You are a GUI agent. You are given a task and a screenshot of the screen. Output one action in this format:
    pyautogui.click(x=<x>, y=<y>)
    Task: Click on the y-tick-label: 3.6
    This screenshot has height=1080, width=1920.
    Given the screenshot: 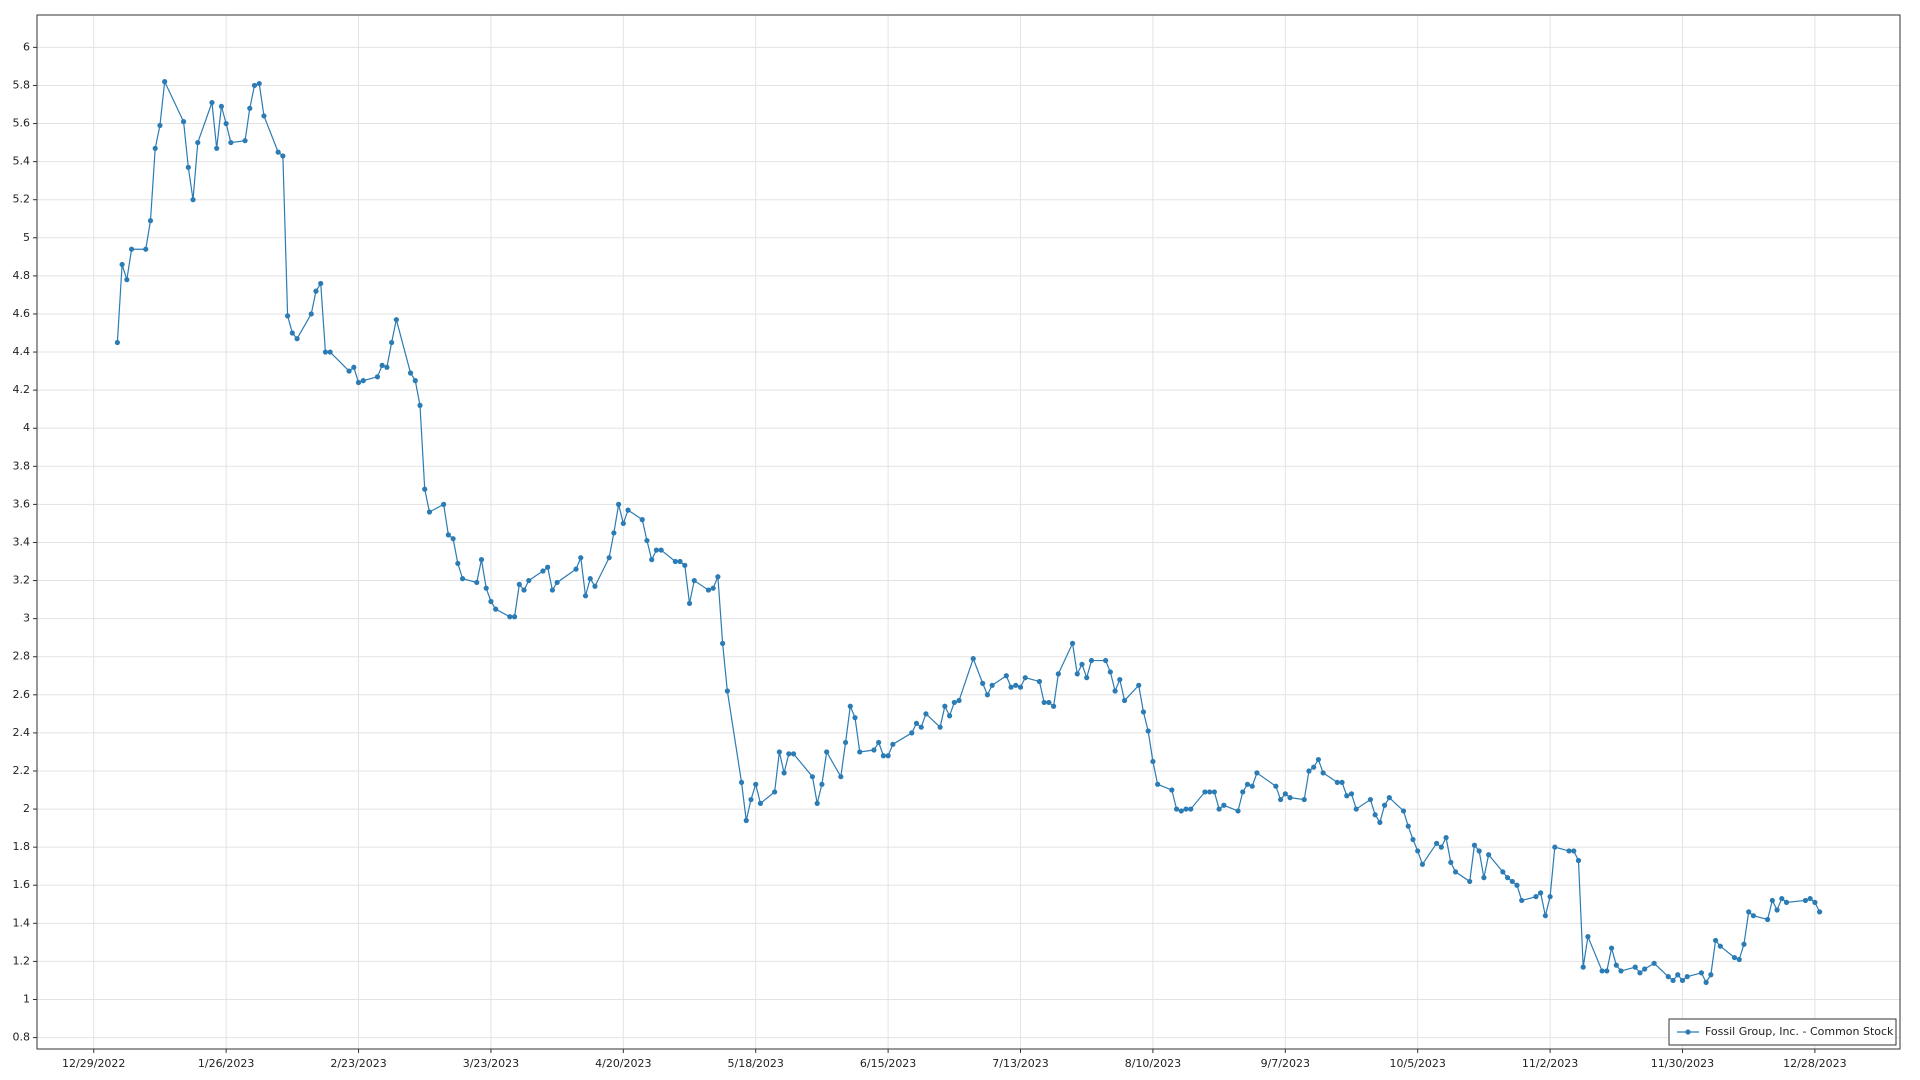 What is the action you would take?
    pyautogui.click(x=22, y=503)
    